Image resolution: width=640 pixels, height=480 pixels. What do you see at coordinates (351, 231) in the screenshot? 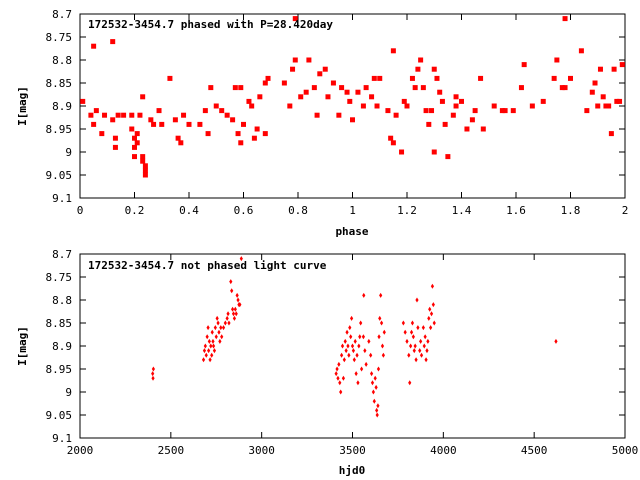
I see `phased-x-axis-label: phase` at bounding box center [351, 231].